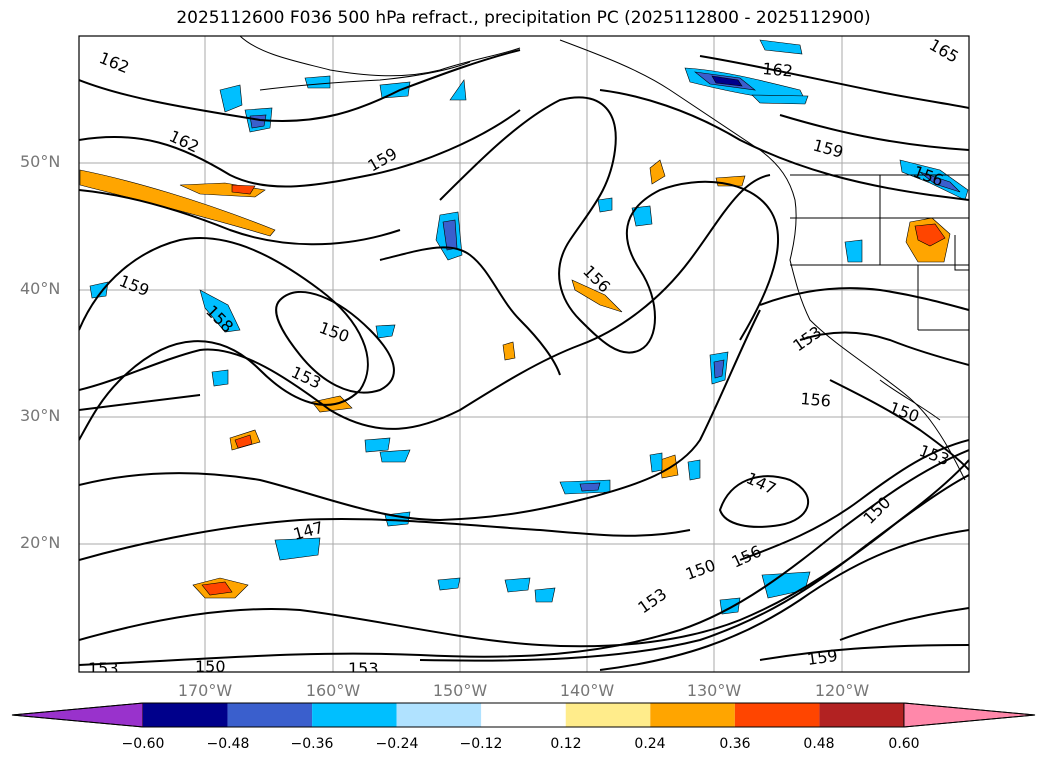 The image size is (1047, 765). Describe the element at coordinates (333, 690) in the screenshot. I see `lon-label-160W: 160°W` at that location.